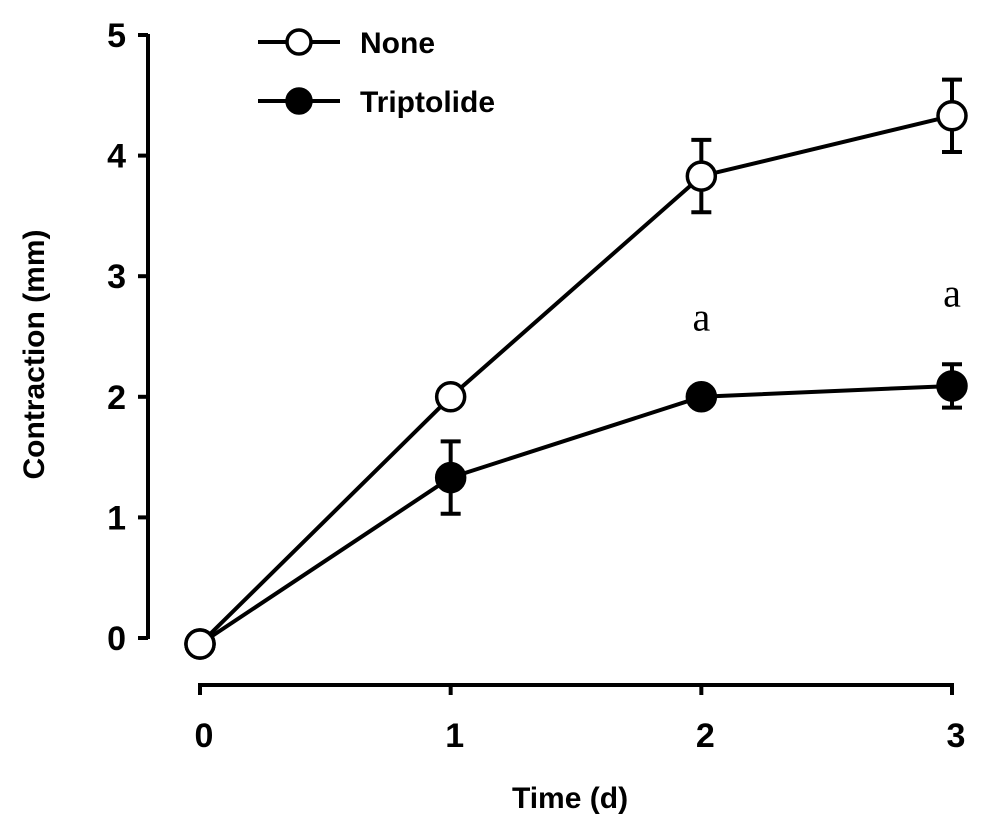  I want to click on data-point-origin, so click(200, 644).